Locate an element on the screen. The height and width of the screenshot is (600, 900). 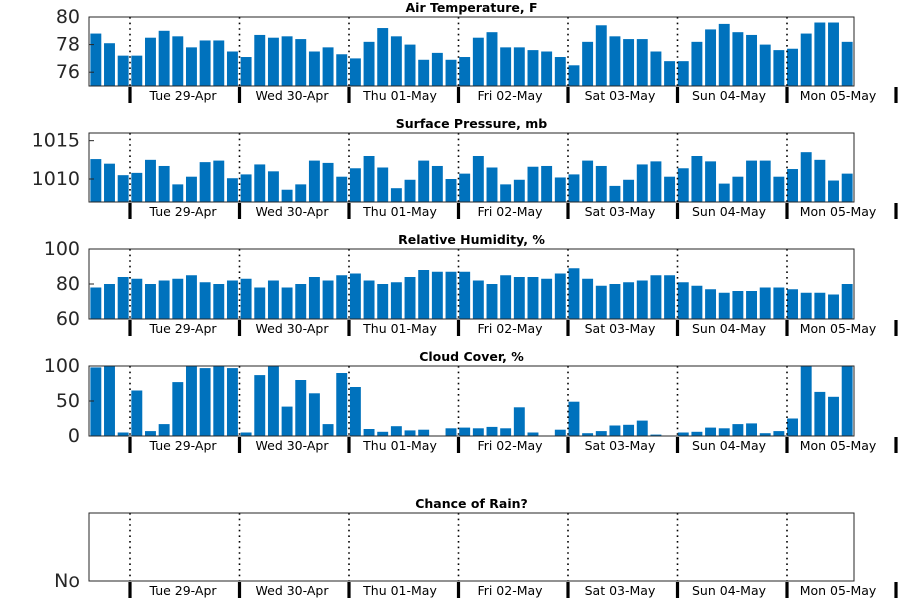
y-tick-label: 80 is located at coordinates (68, 284).